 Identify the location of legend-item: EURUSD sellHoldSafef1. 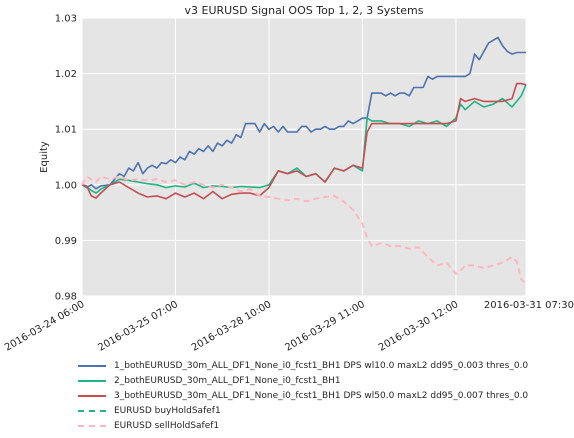
(318, 425).